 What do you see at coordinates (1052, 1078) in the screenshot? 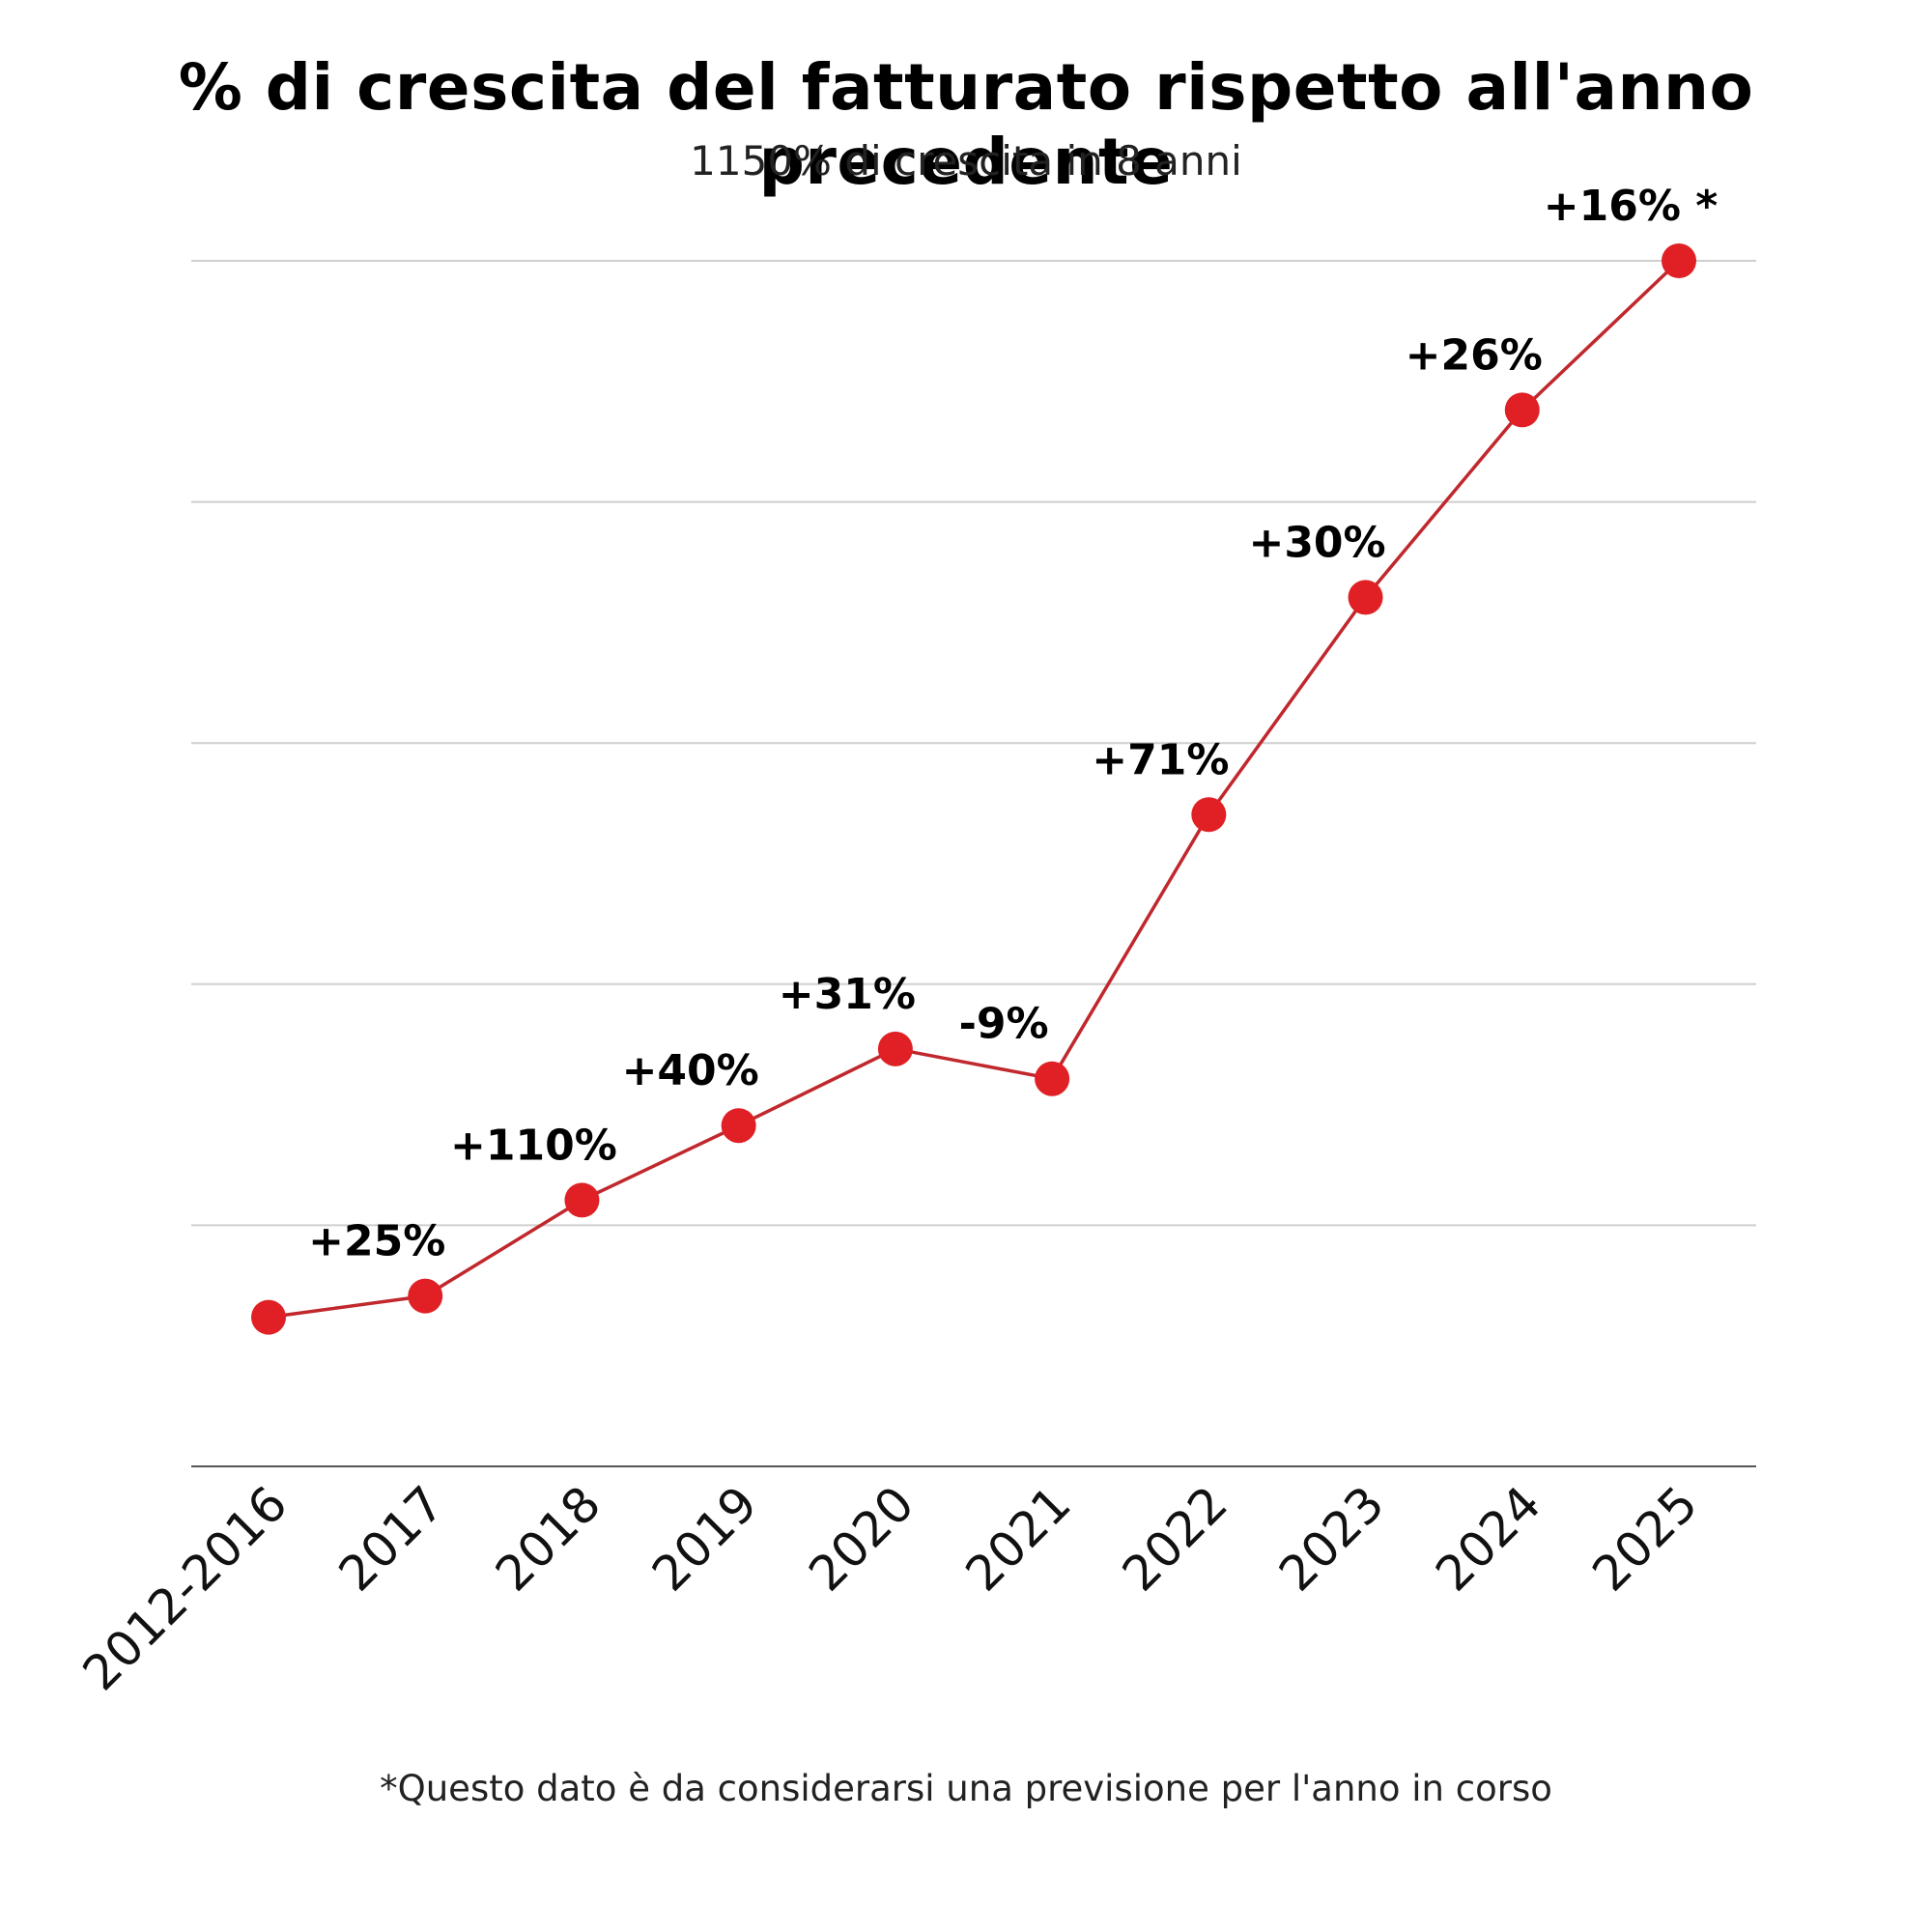
I see `data-point-2021` at bounding box center [1052, 1078].